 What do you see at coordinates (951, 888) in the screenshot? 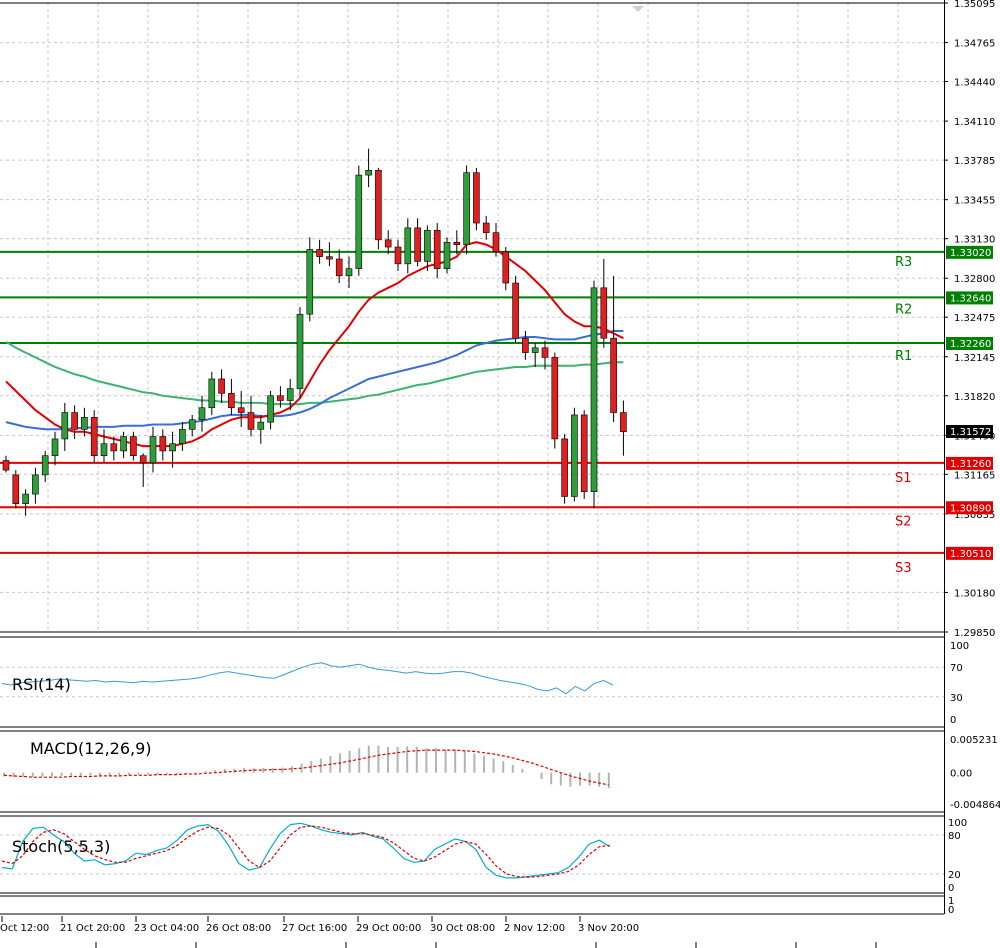
I see `stoch-scale-label: 0` at bounding box center [951, 888].